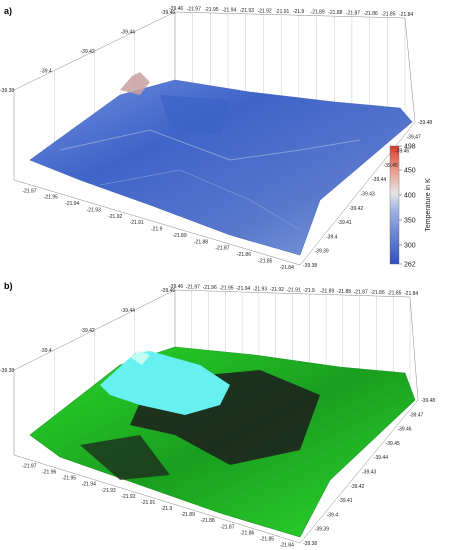 The image size is (450, 550). Describe the element at coordinates (410, 147) in the screenshot. I see `colorbar-tick-label: 498` at that location.